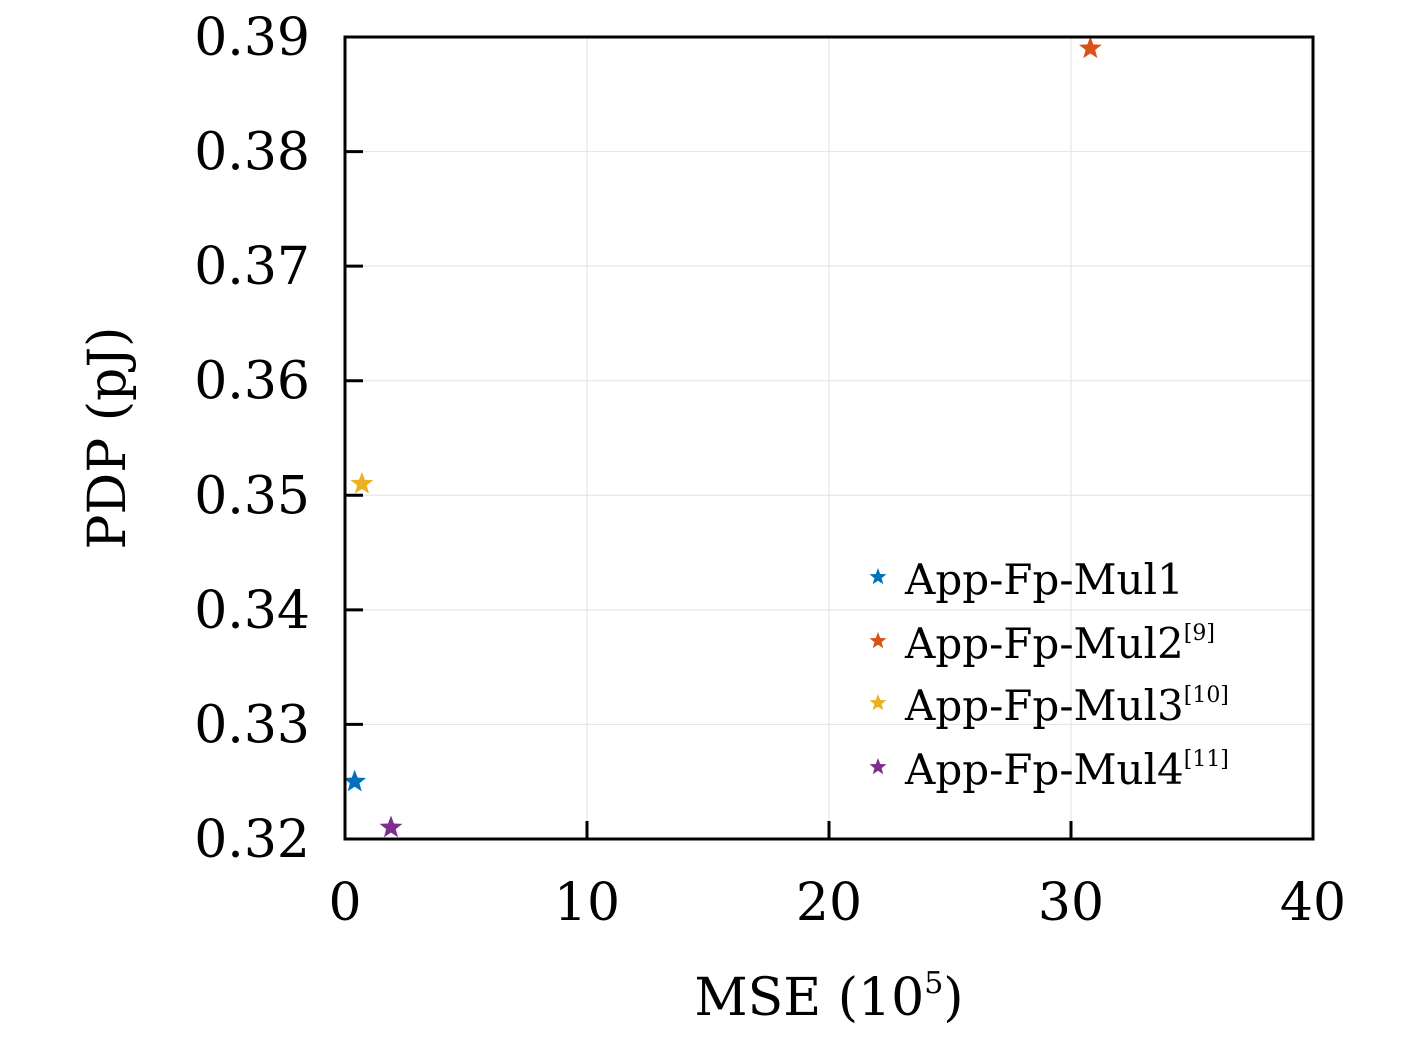 Image resolution: width=1417 pixels, height=1039 pixels. Describe the element at coordinates (1066, 705) in the screenshot. I see `legend-entry-label: App-Fp-Mul3[10]` at that location.